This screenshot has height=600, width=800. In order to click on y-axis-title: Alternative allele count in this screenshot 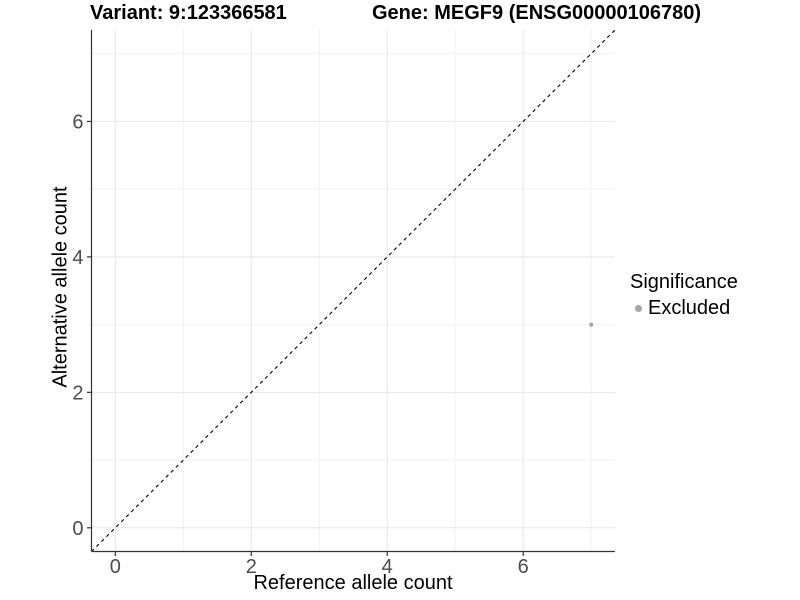, I will do `click(60, 287)`.